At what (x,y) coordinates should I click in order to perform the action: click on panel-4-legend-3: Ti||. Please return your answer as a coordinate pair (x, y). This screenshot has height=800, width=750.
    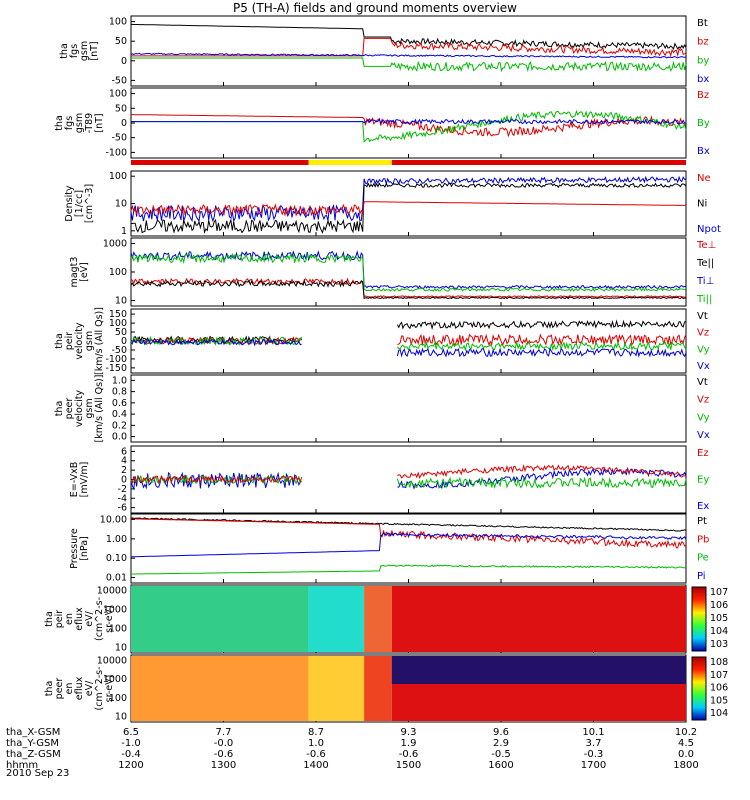
    Looking at the image, I should click on (704, 299).